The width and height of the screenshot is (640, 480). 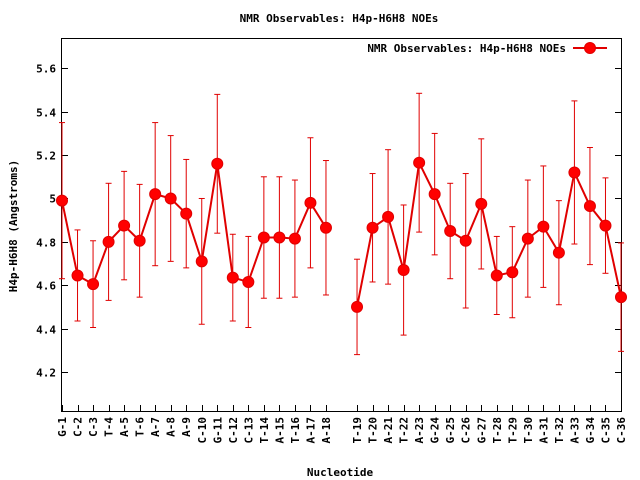 I want to click on x-tick-label: T-16, so click(x=295, y=430).